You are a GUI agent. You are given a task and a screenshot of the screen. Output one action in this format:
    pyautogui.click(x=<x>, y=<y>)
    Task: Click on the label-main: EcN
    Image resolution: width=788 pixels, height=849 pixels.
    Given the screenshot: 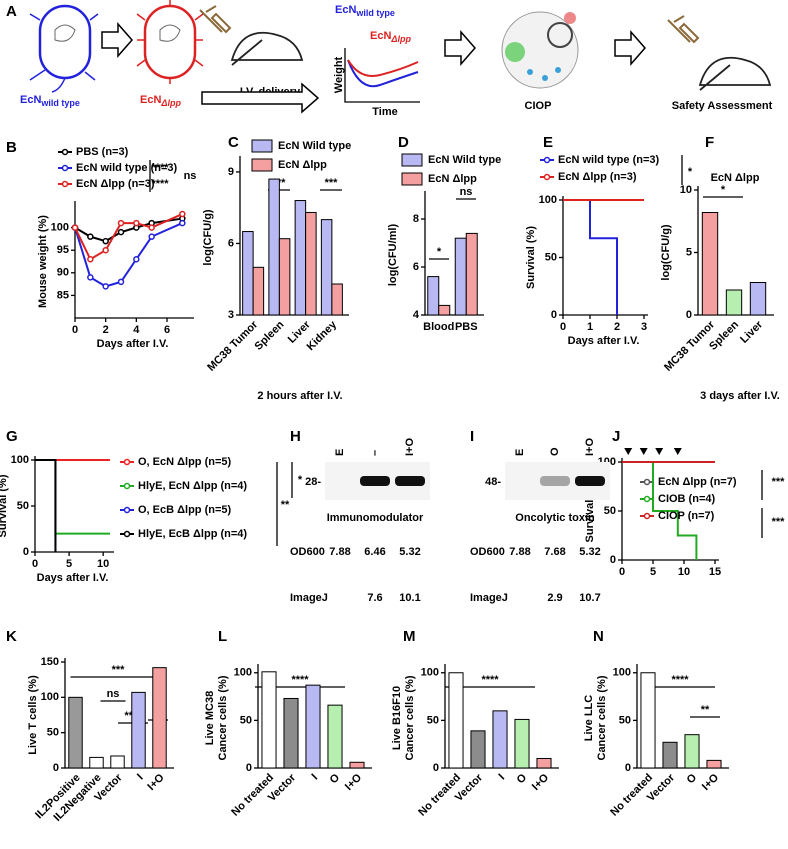 What is the action you would take?
    pyautogui.click(x=150, y=100)
    